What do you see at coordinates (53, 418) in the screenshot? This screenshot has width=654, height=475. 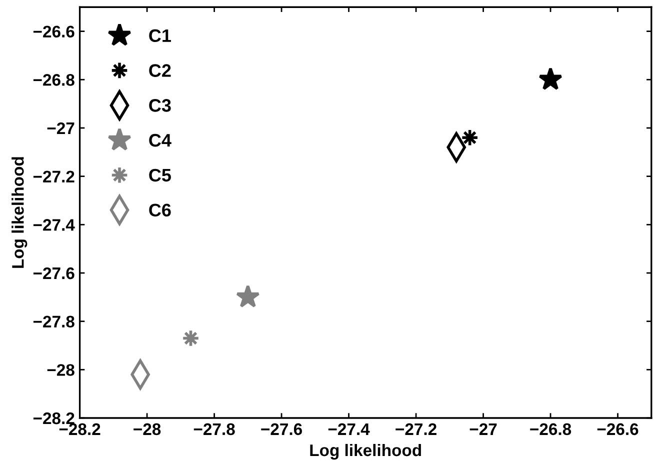 I see `y-tick-label: −28.2` at bounding box center [53, 418].